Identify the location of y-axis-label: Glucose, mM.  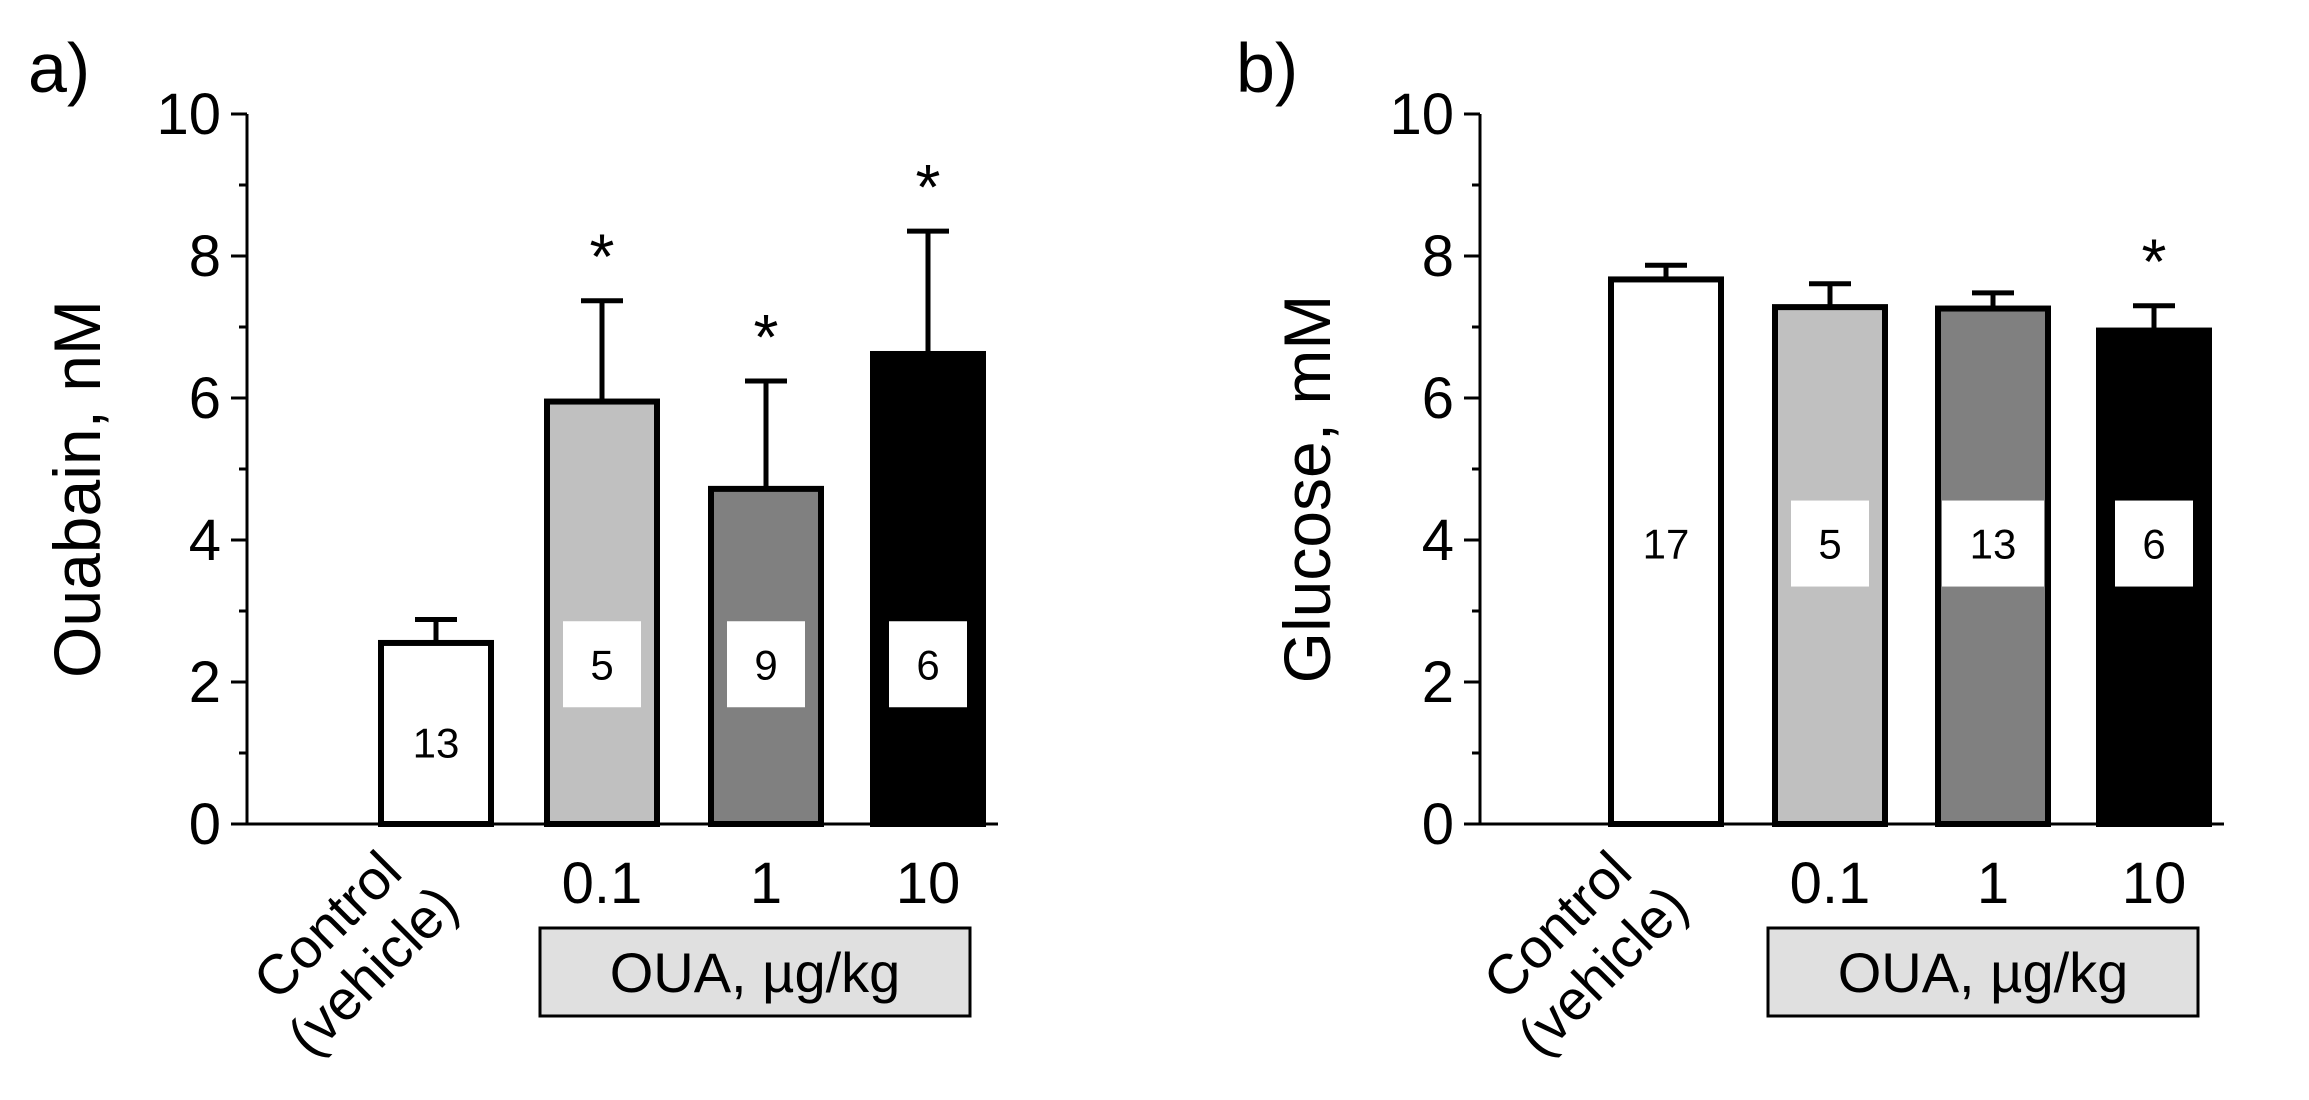
(1307, 489).